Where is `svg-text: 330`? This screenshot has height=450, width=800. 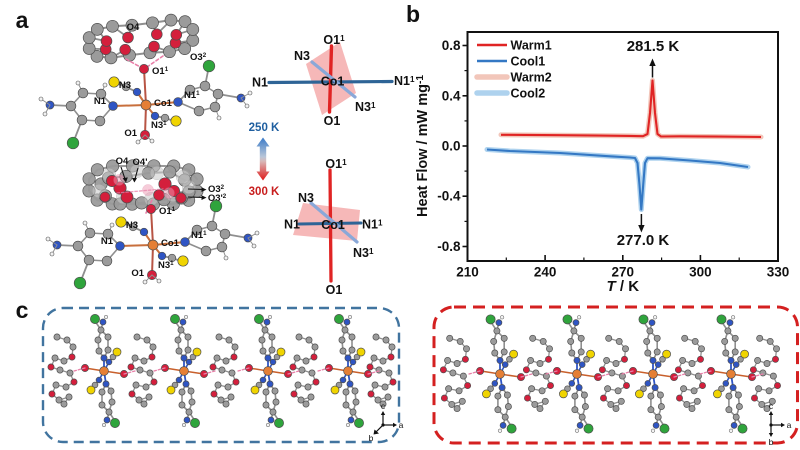 svg-text: 330 is located at coordinates (778, 272).